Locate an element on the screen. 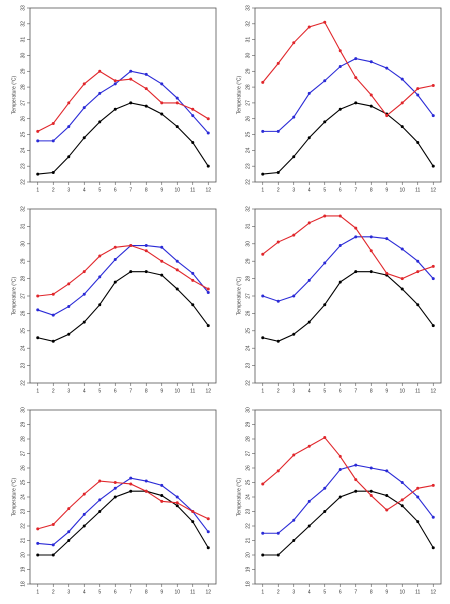  y-tick-label: 32 is located at coordinates (248, 209).